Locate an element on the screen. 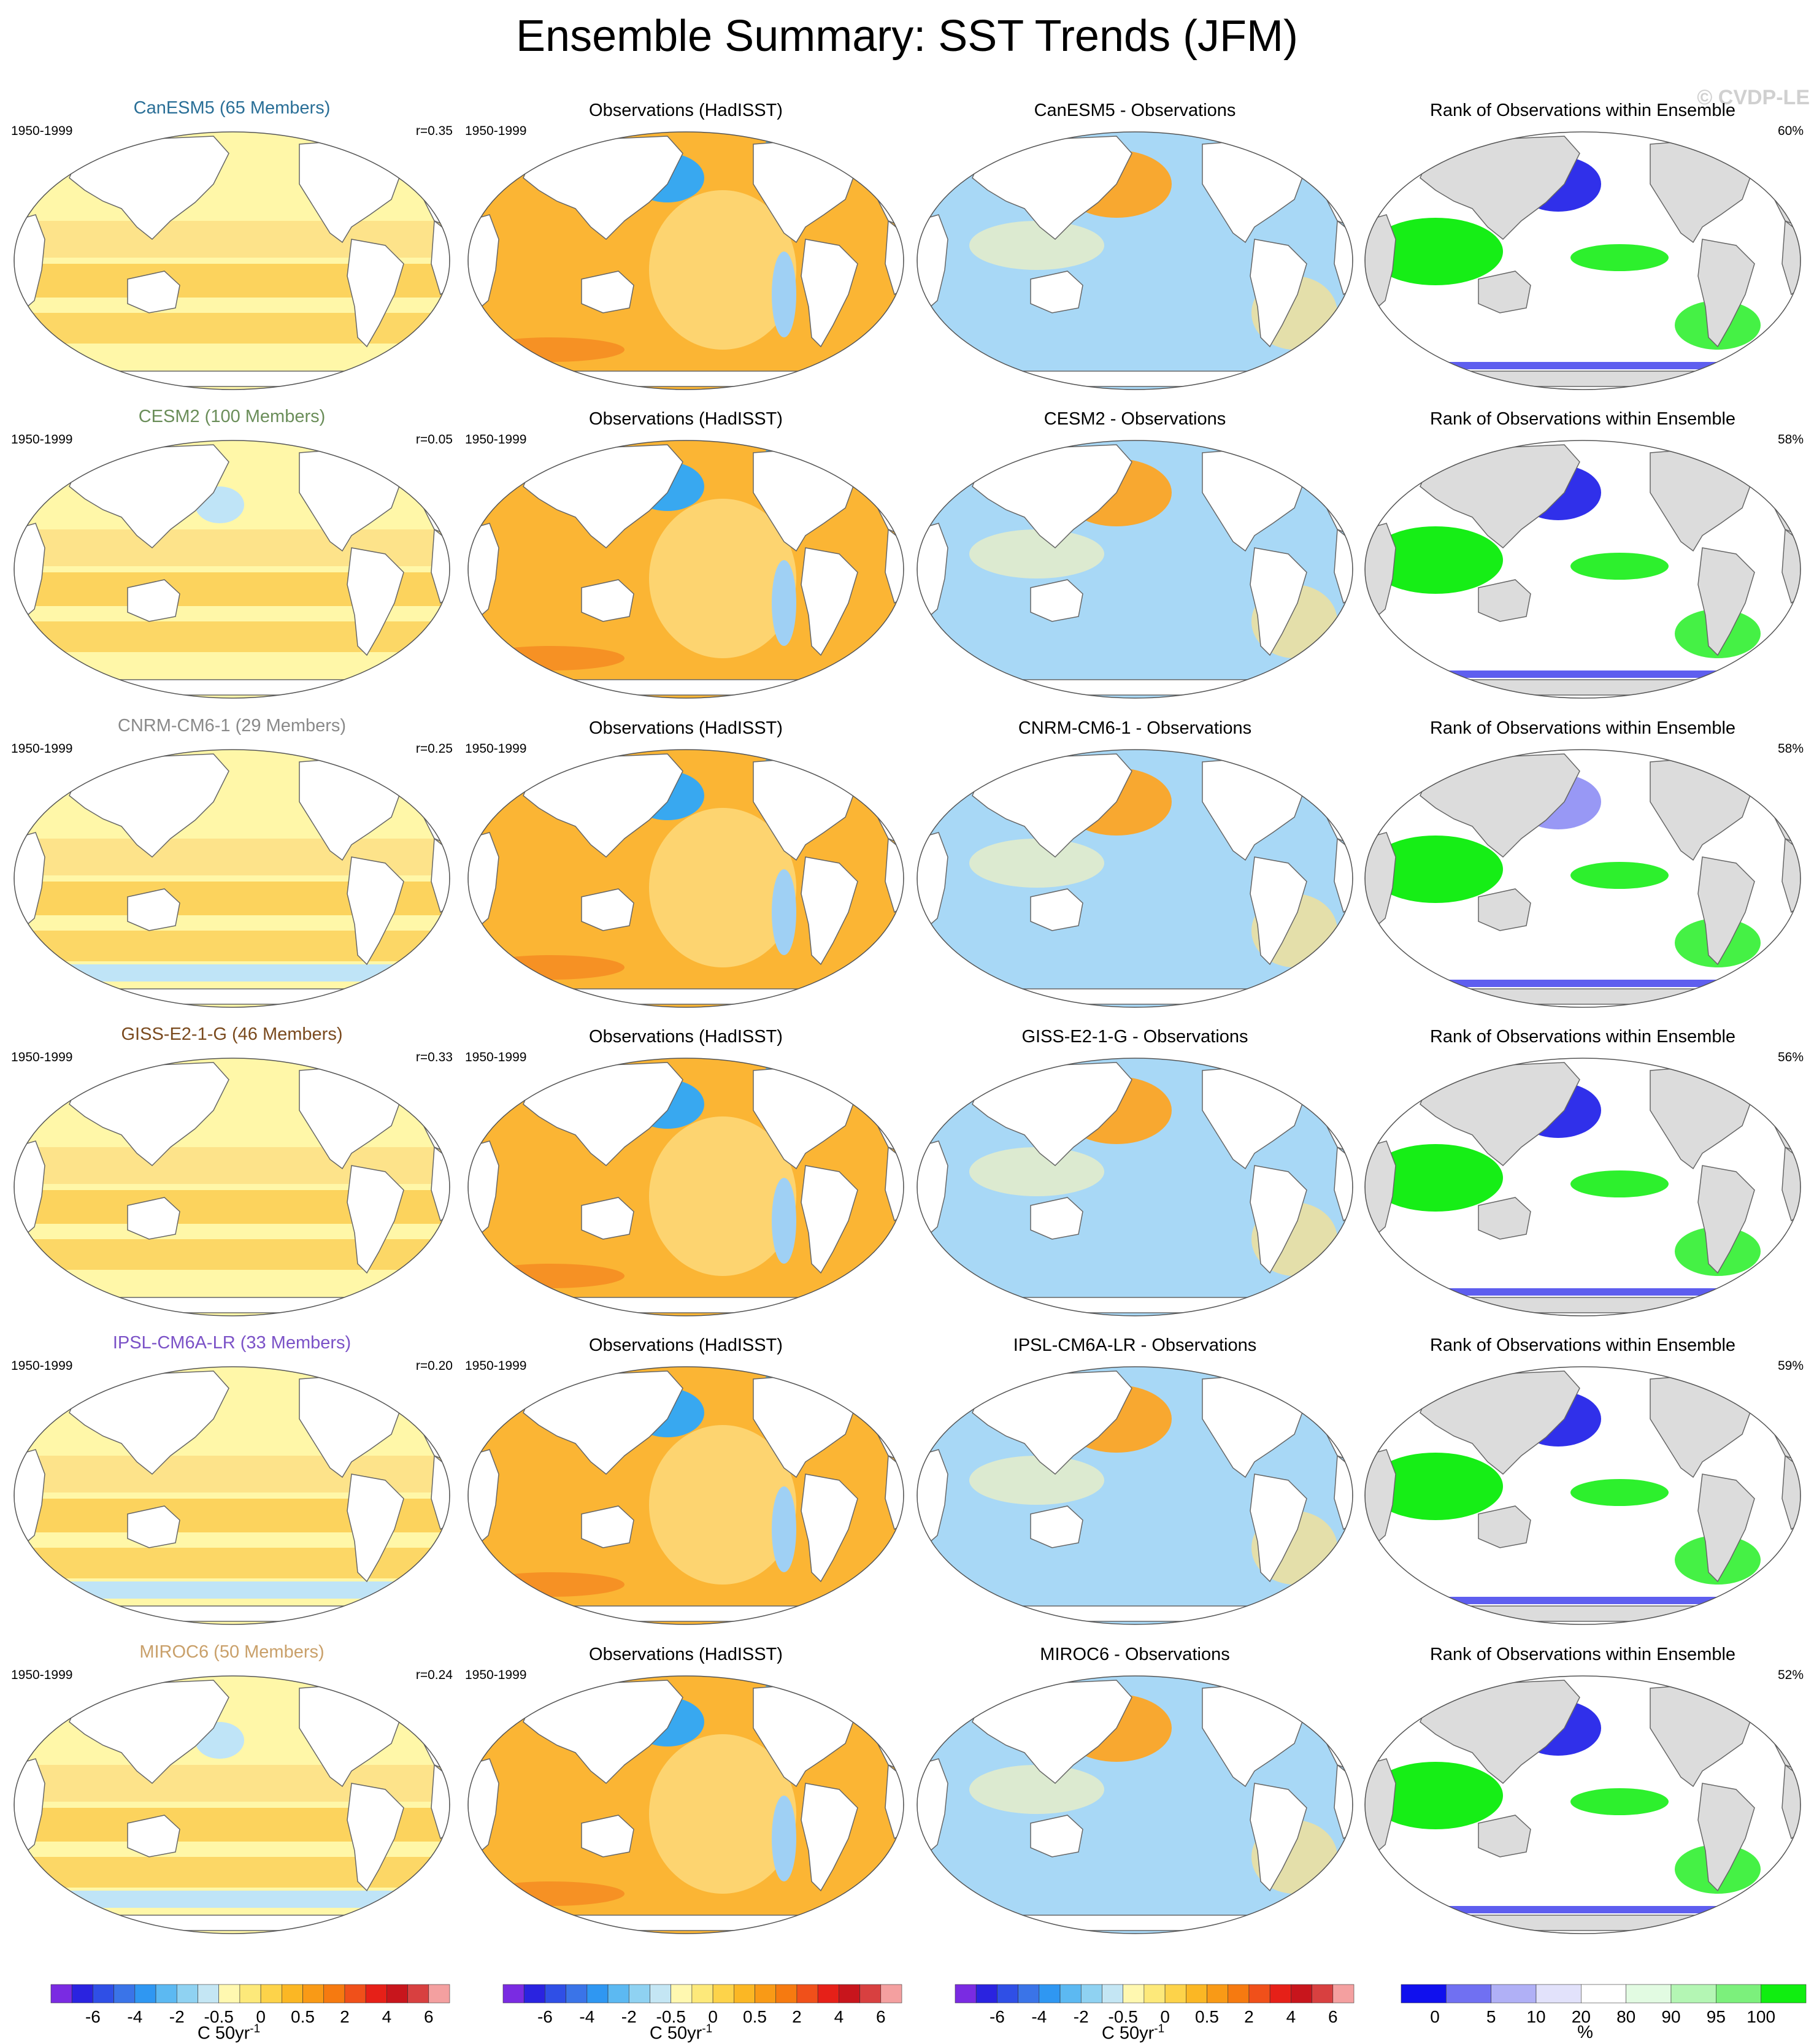 This screenshot has width=1814, height=2044. correlation-label: r=0.05 is located at coordinates (434, 440).